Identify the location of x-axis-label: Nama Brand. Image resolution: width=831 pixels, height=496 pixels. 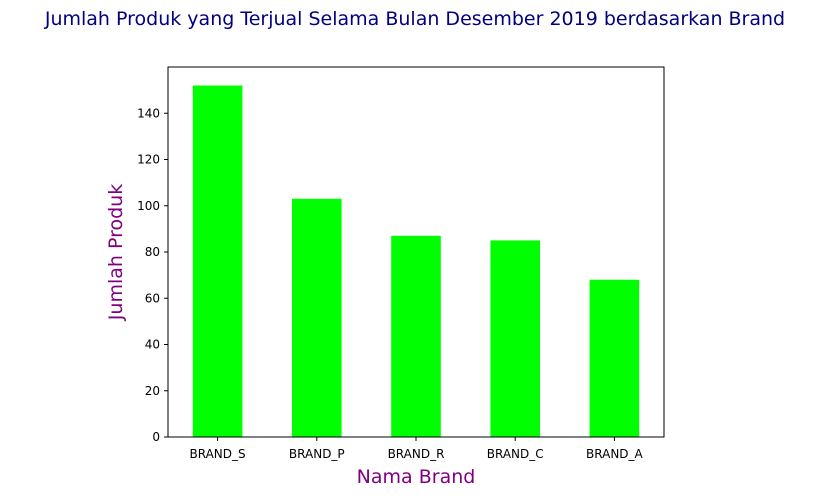
(416, 477).